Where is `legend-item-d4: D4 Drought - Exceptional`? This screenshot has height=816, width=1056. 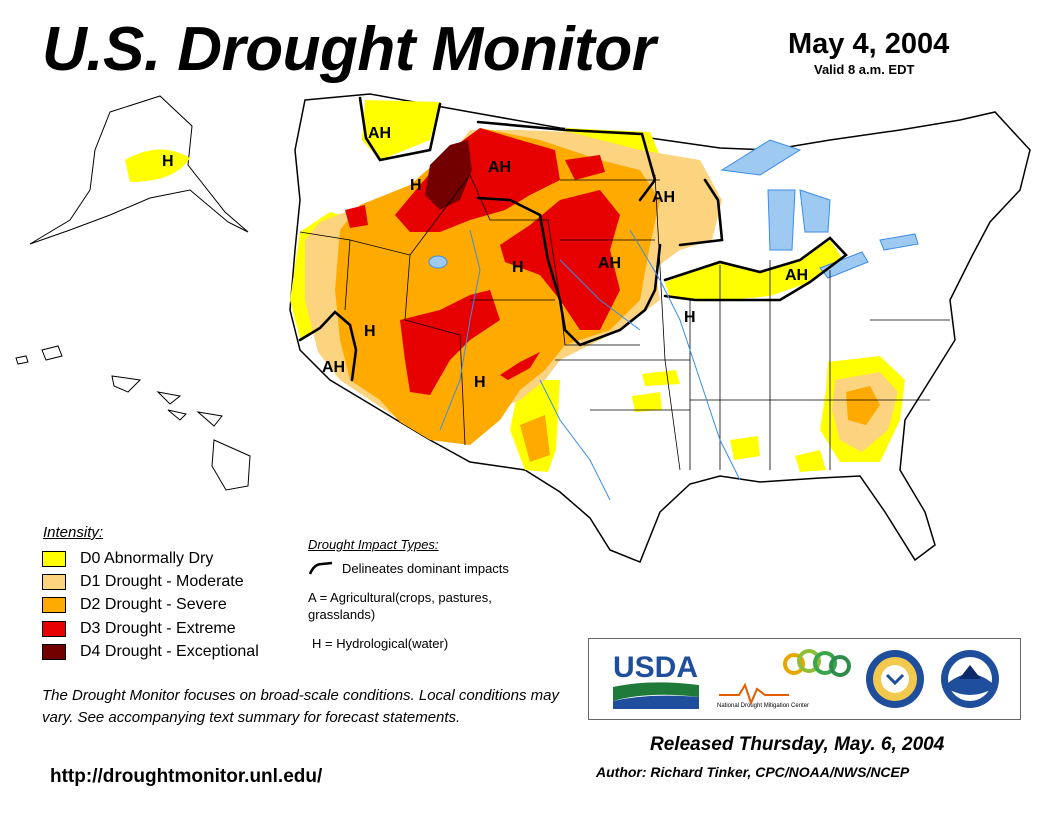
legend-item-d4: D4 Drought - Exceptional is located at coordinates (150, 652).